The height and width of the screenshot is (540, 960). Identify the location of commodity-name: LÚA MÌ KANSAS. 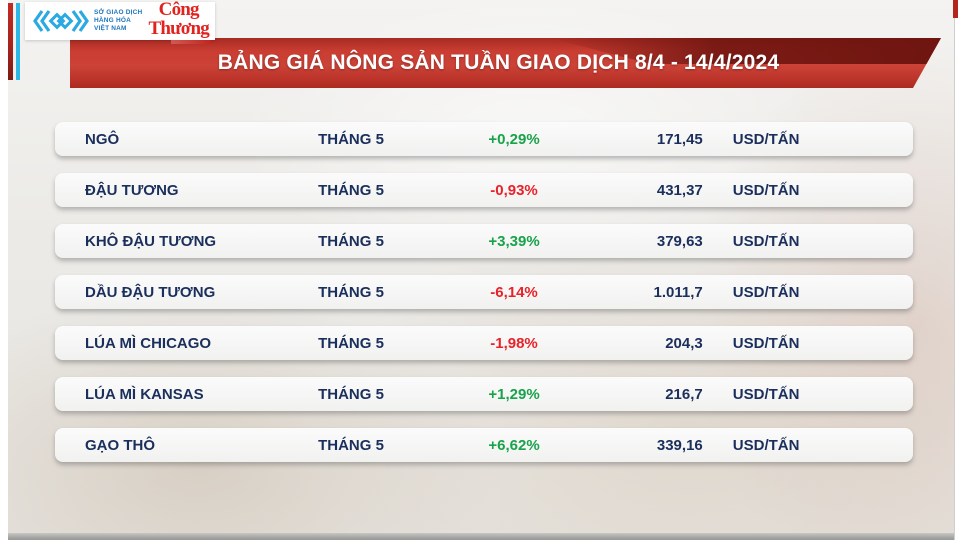
(144, 394).